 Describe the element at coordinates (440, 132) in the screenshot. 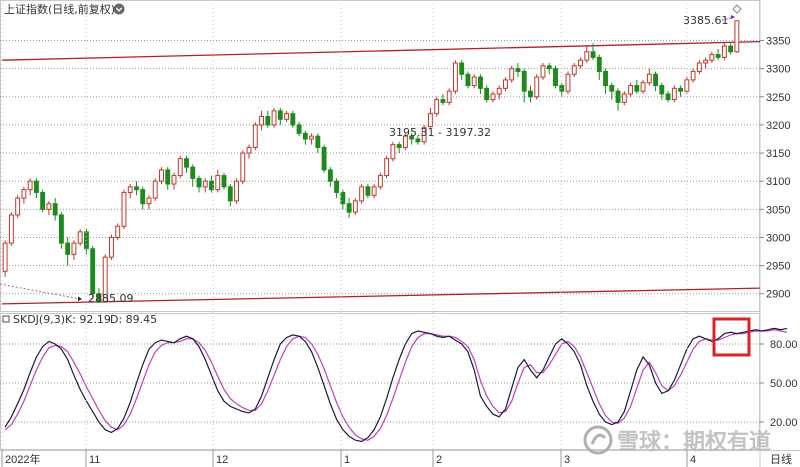

I see `gap-range-label: 3195.31 - 3197.32` at that location.